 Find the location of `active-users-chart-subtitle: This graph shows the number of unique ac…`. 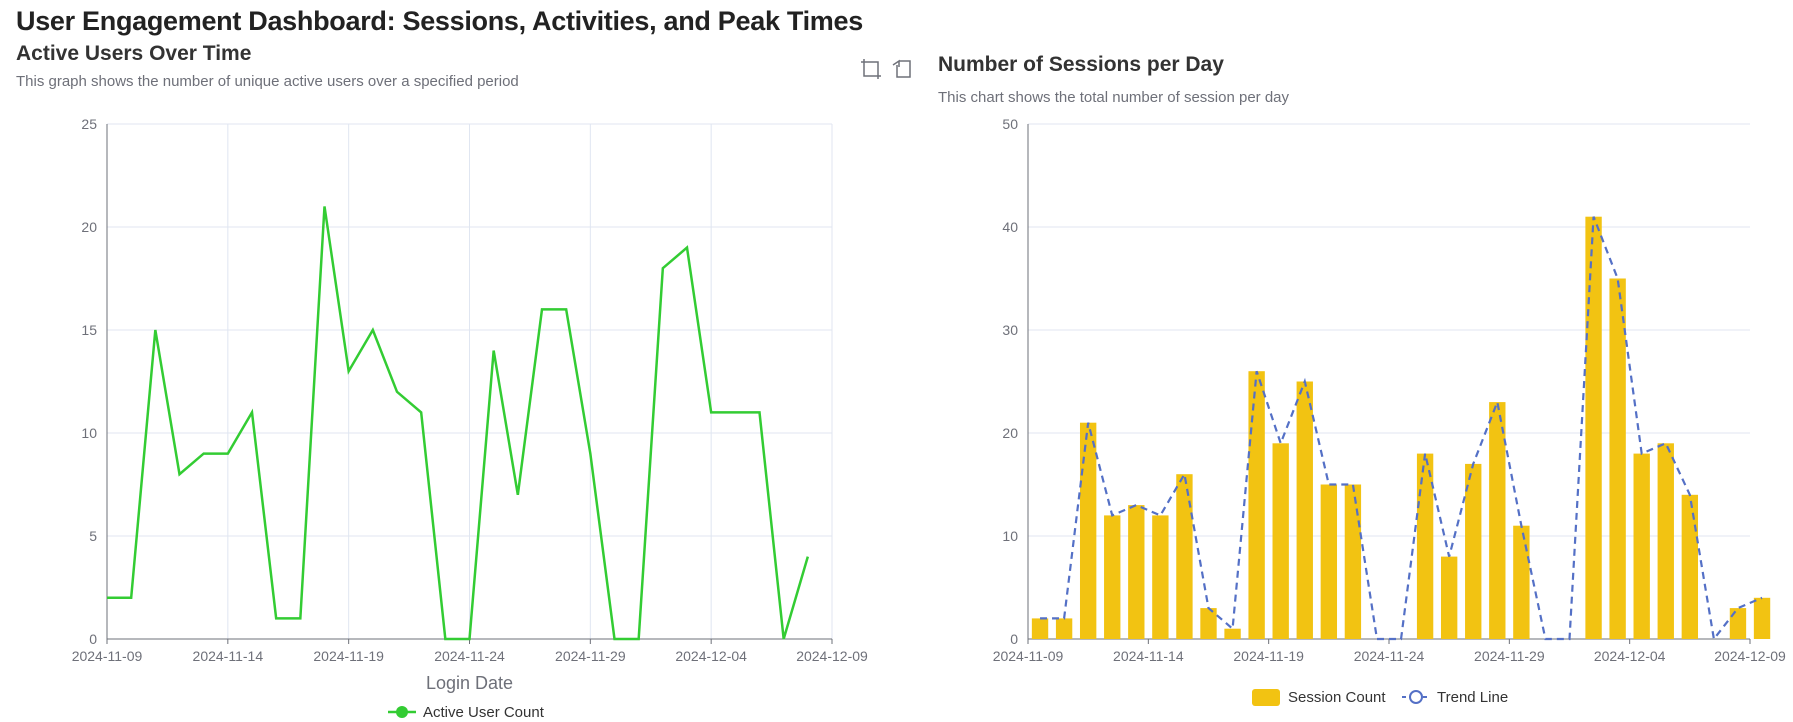

active-users-chart-subtitle: This graph shows the number of unique ac… is located at coordinates (267, 81).